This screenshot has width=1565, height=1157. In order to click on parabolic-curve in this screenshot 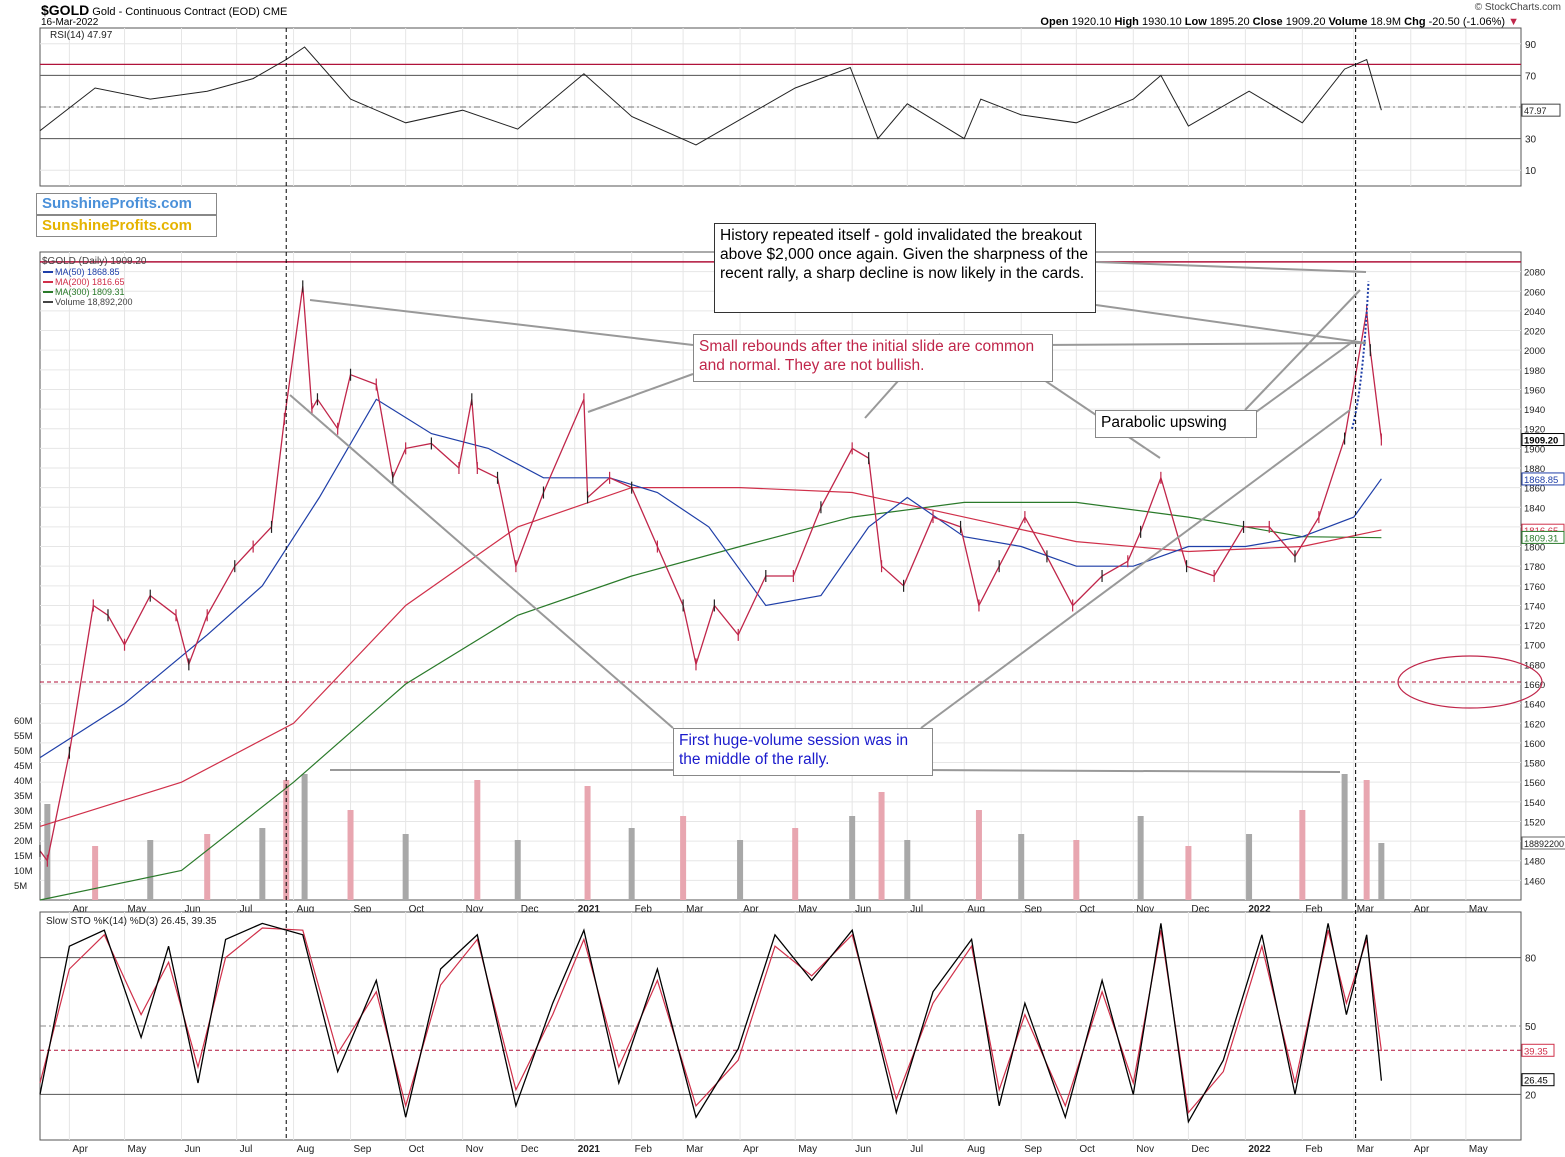, I will do `click(1360, 355)`.